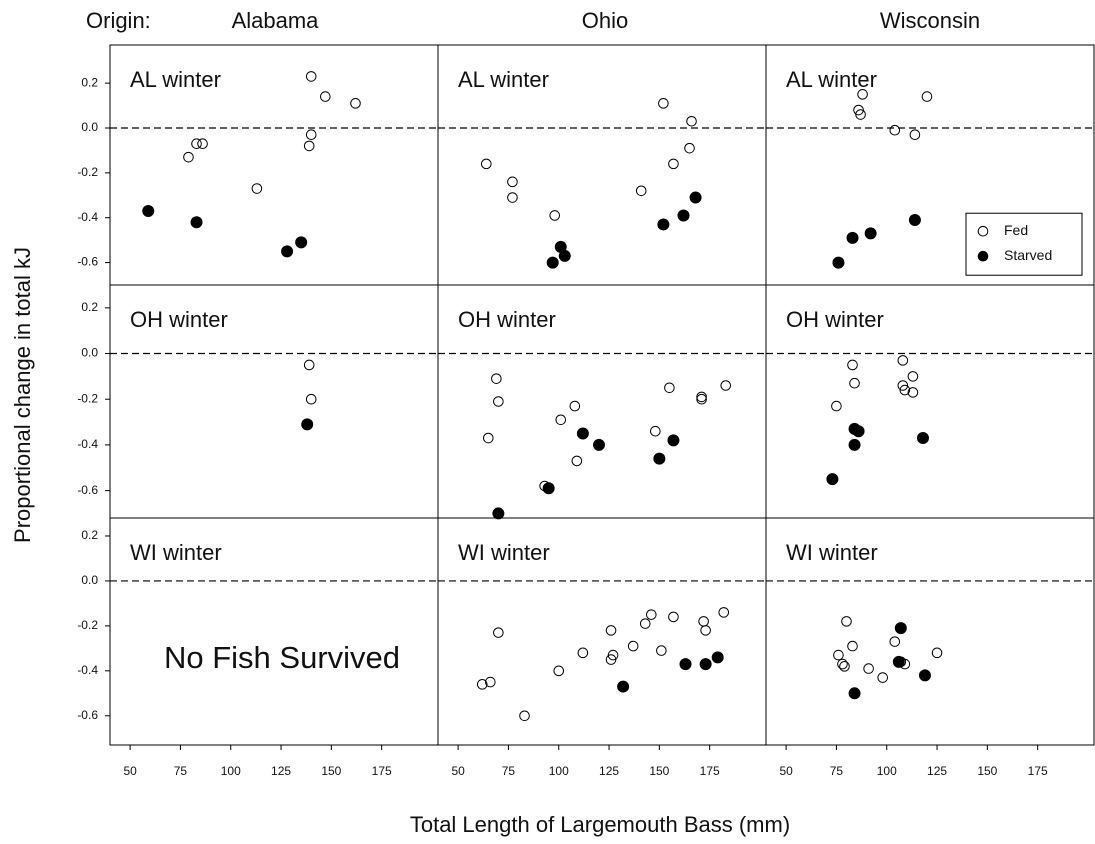  Describe the element at coordinates (609, 771) in the screenshot. I see `x-tick-label: 125` at that location.